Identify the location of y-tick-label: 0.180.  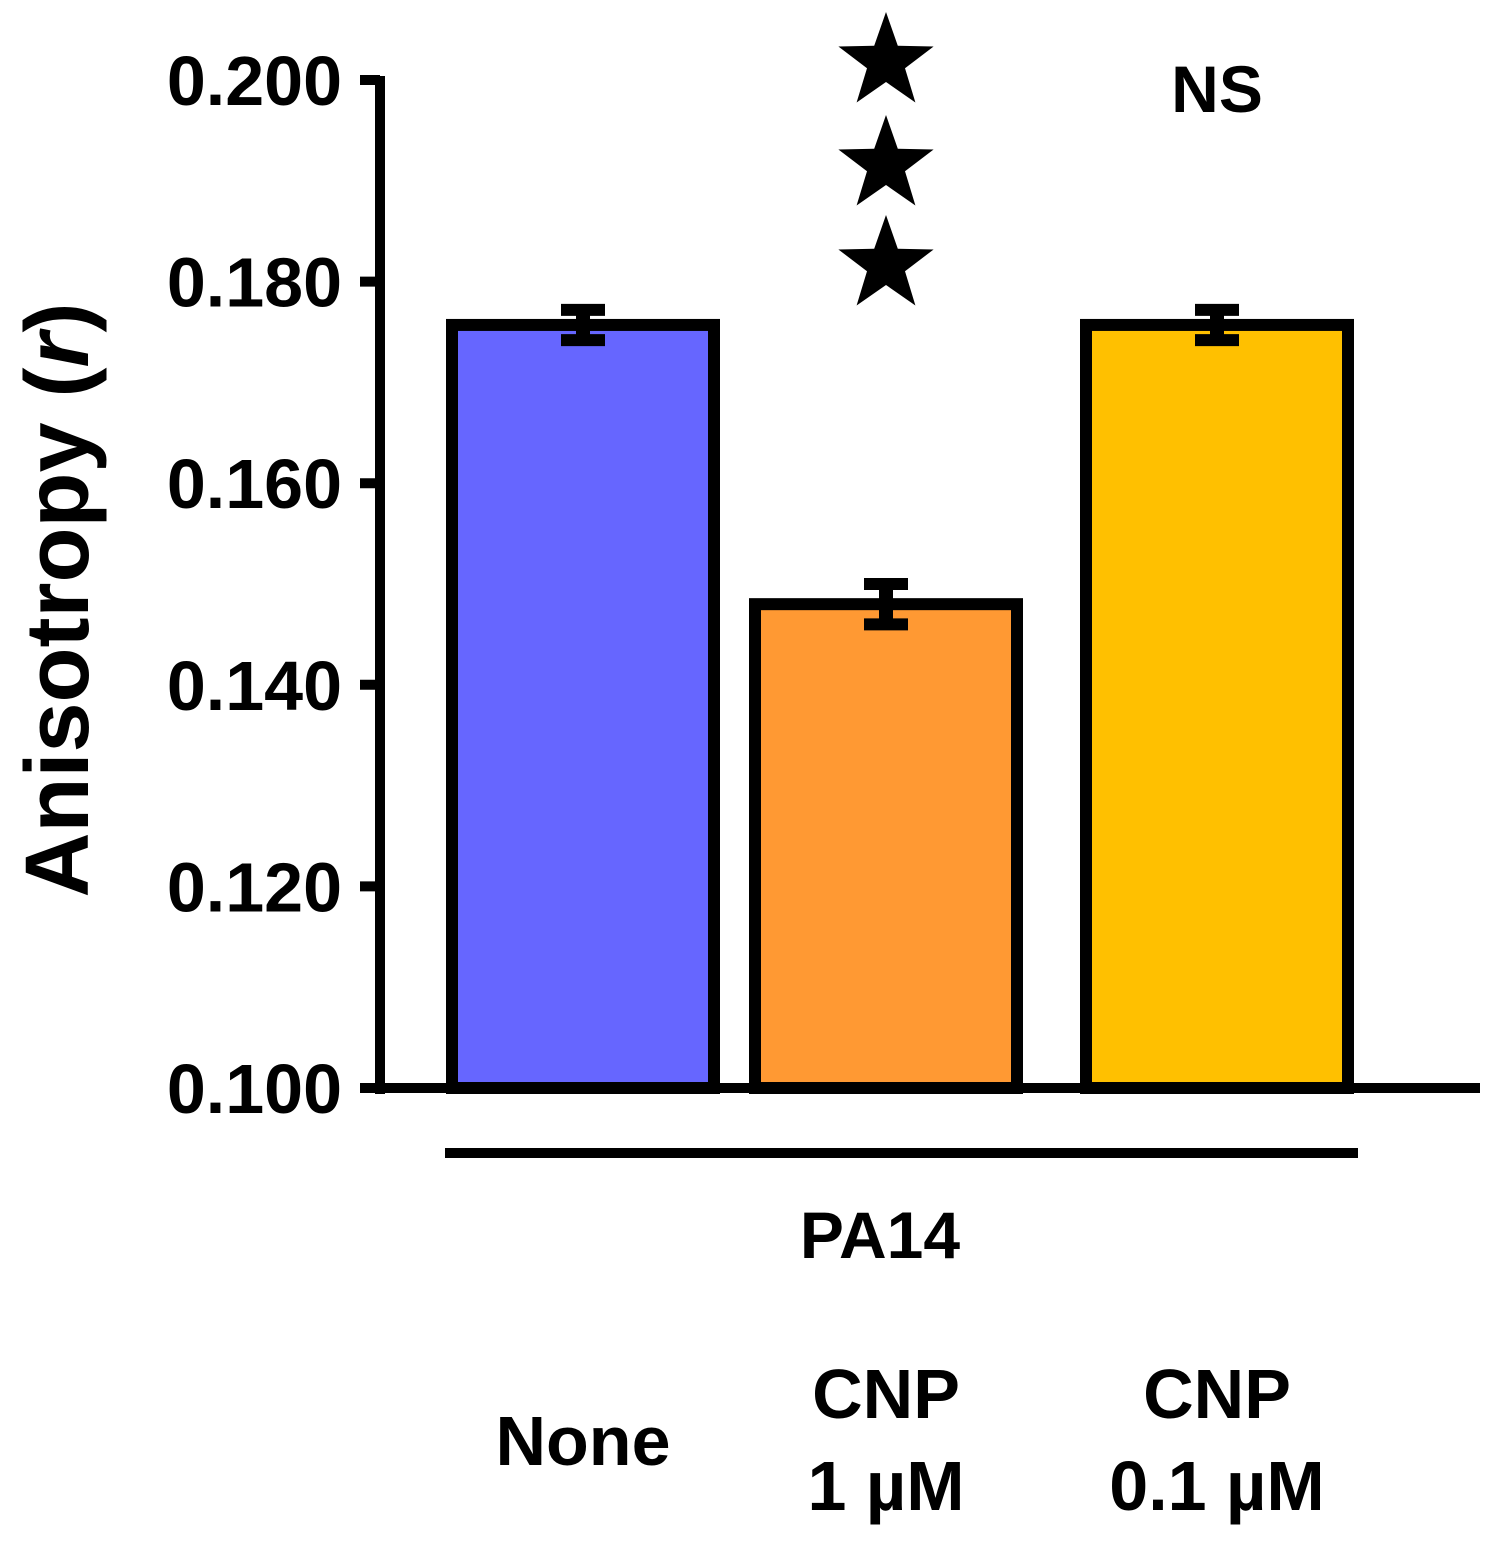
(254, 283).